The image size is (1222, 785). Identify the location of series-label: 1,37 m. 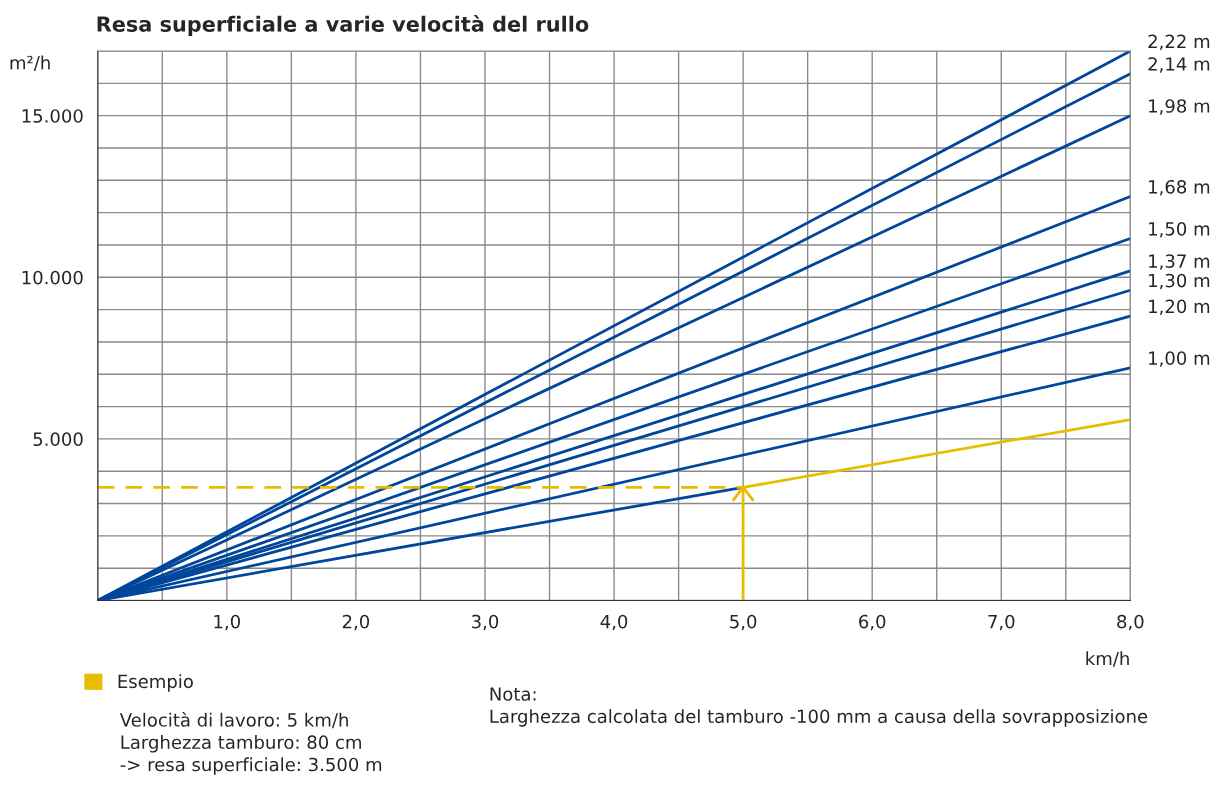
(1179, 262).